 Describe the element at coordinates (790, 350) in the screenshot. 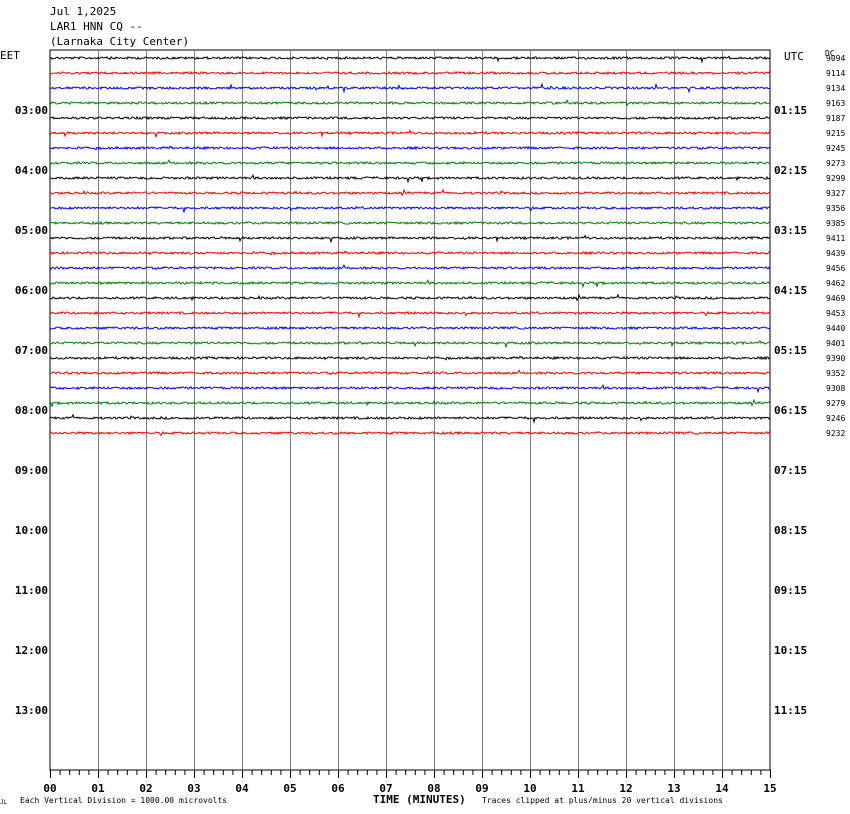

I see `right-hour-label: 05:15` at that location.